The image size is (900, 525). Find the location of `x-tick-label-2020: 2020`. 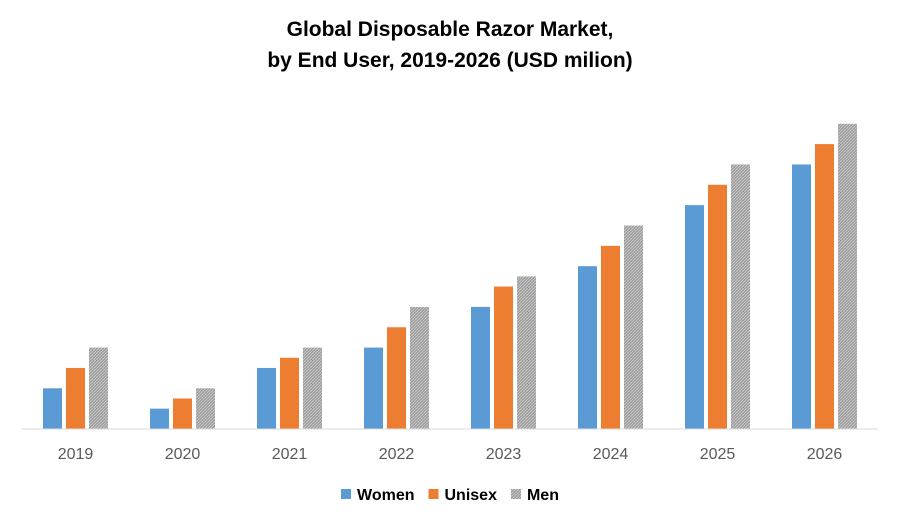

x-tick-label-2020: 2020 is located at coordinates (183, 454).